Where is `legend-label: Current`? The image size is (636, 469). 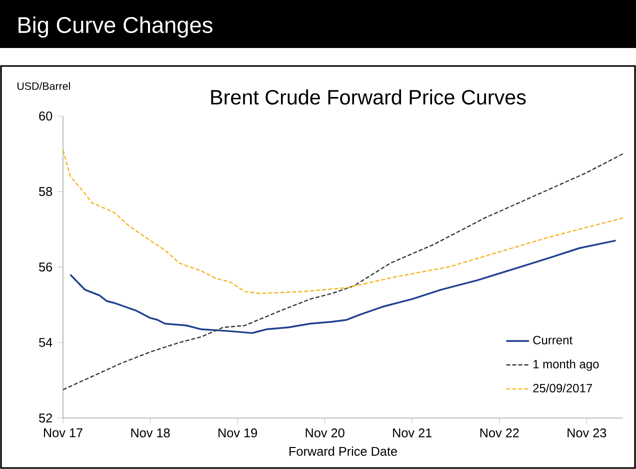
legend-label: Current is located at coordinates (552, 340).